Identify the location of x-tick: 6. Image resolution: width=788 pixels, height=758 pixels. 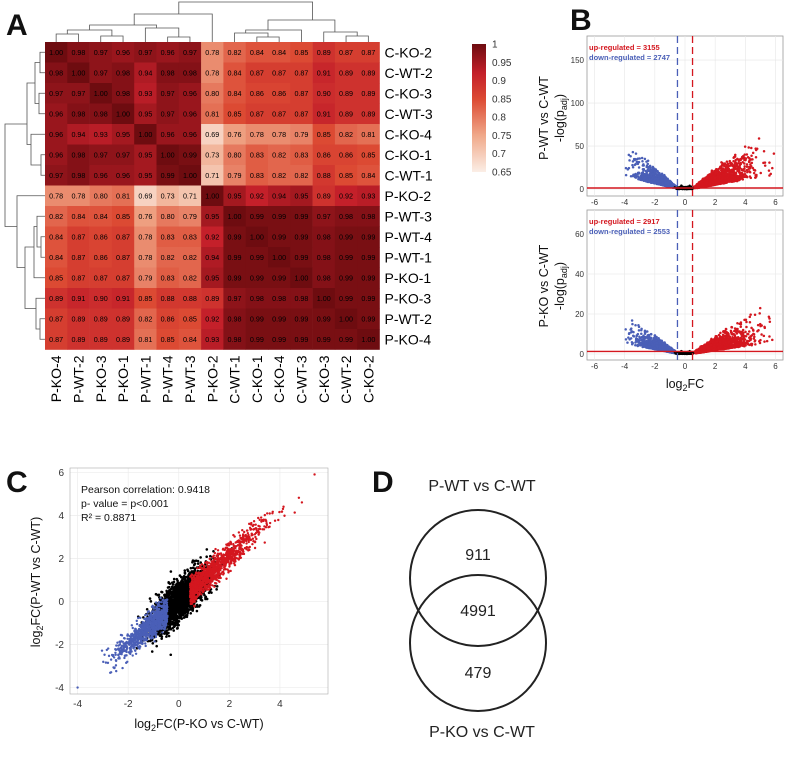
(775, 202).